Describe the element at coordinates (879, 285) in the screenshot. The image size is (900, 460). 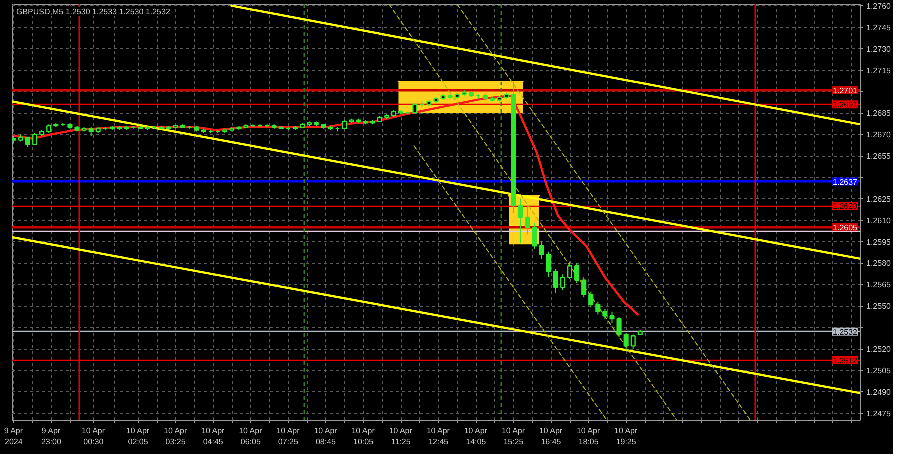
I see `y-tick-label: 1.2565` at that location.